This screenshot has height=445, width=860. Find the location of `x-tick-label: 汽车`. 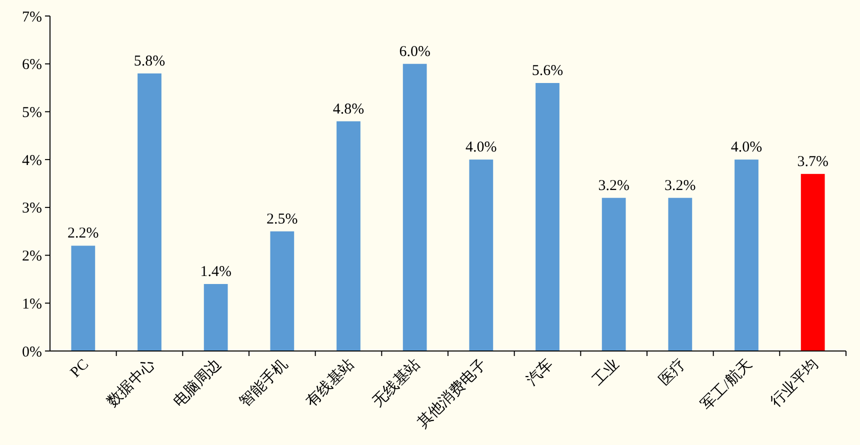

x-tick-label: 汽车 is located at coordinates (539, 373).